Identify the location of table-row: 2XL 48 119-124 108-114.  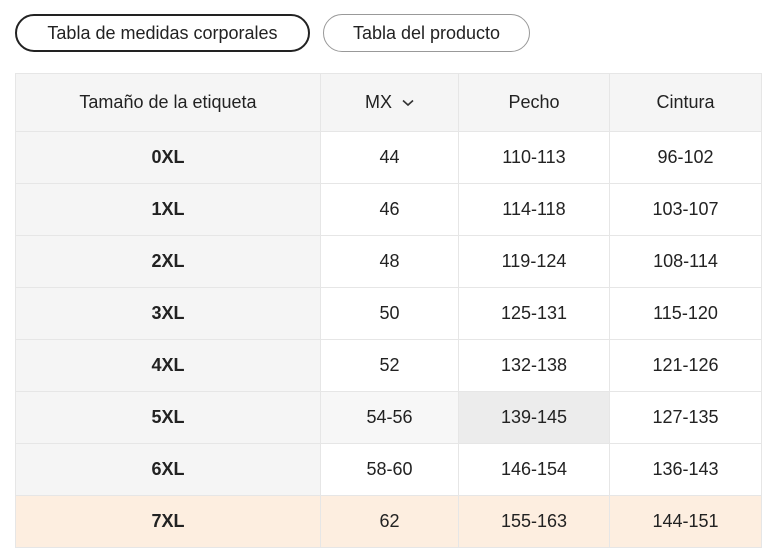
(388, 261).